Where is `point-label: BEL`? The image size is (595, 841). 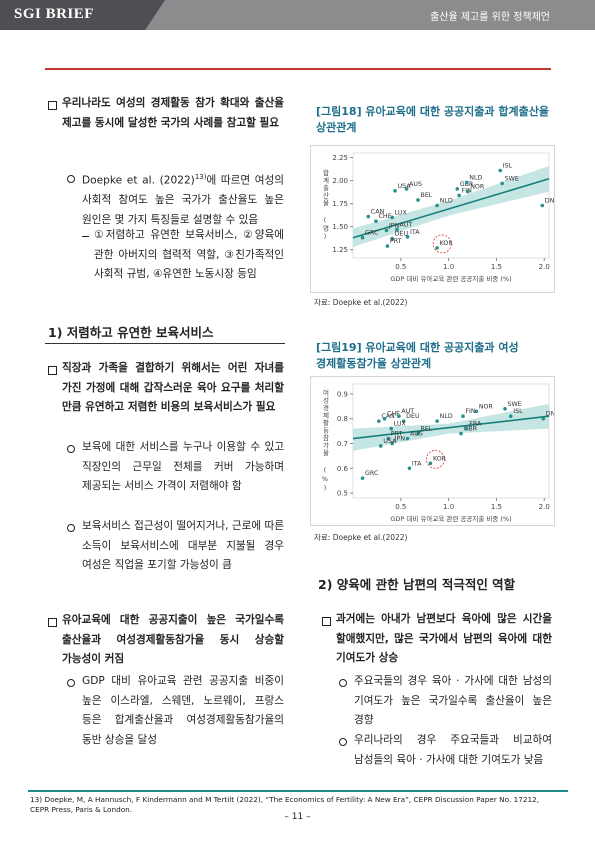
point-label: BEL is located at coordinates (427, 195).